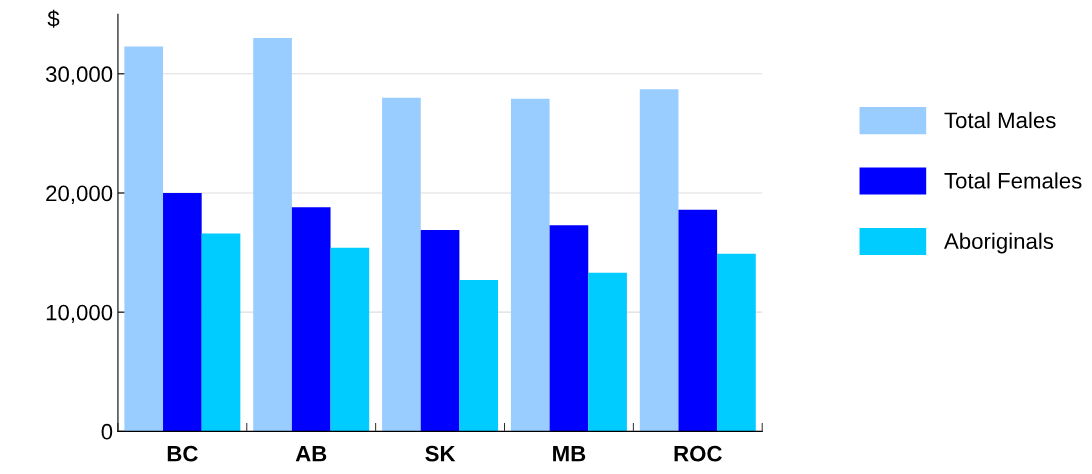 The image size is (1092, 474). Describe the element at coordinates (53, 18) in the screenshot. I see `y-axis-title: $` at that location.